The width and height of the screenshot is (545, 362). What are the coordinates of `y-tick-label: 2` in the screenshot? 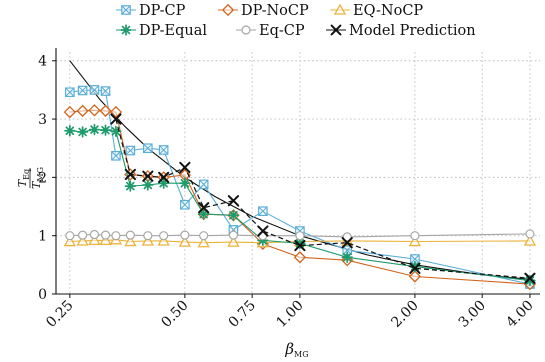 It's located at (42, 178).